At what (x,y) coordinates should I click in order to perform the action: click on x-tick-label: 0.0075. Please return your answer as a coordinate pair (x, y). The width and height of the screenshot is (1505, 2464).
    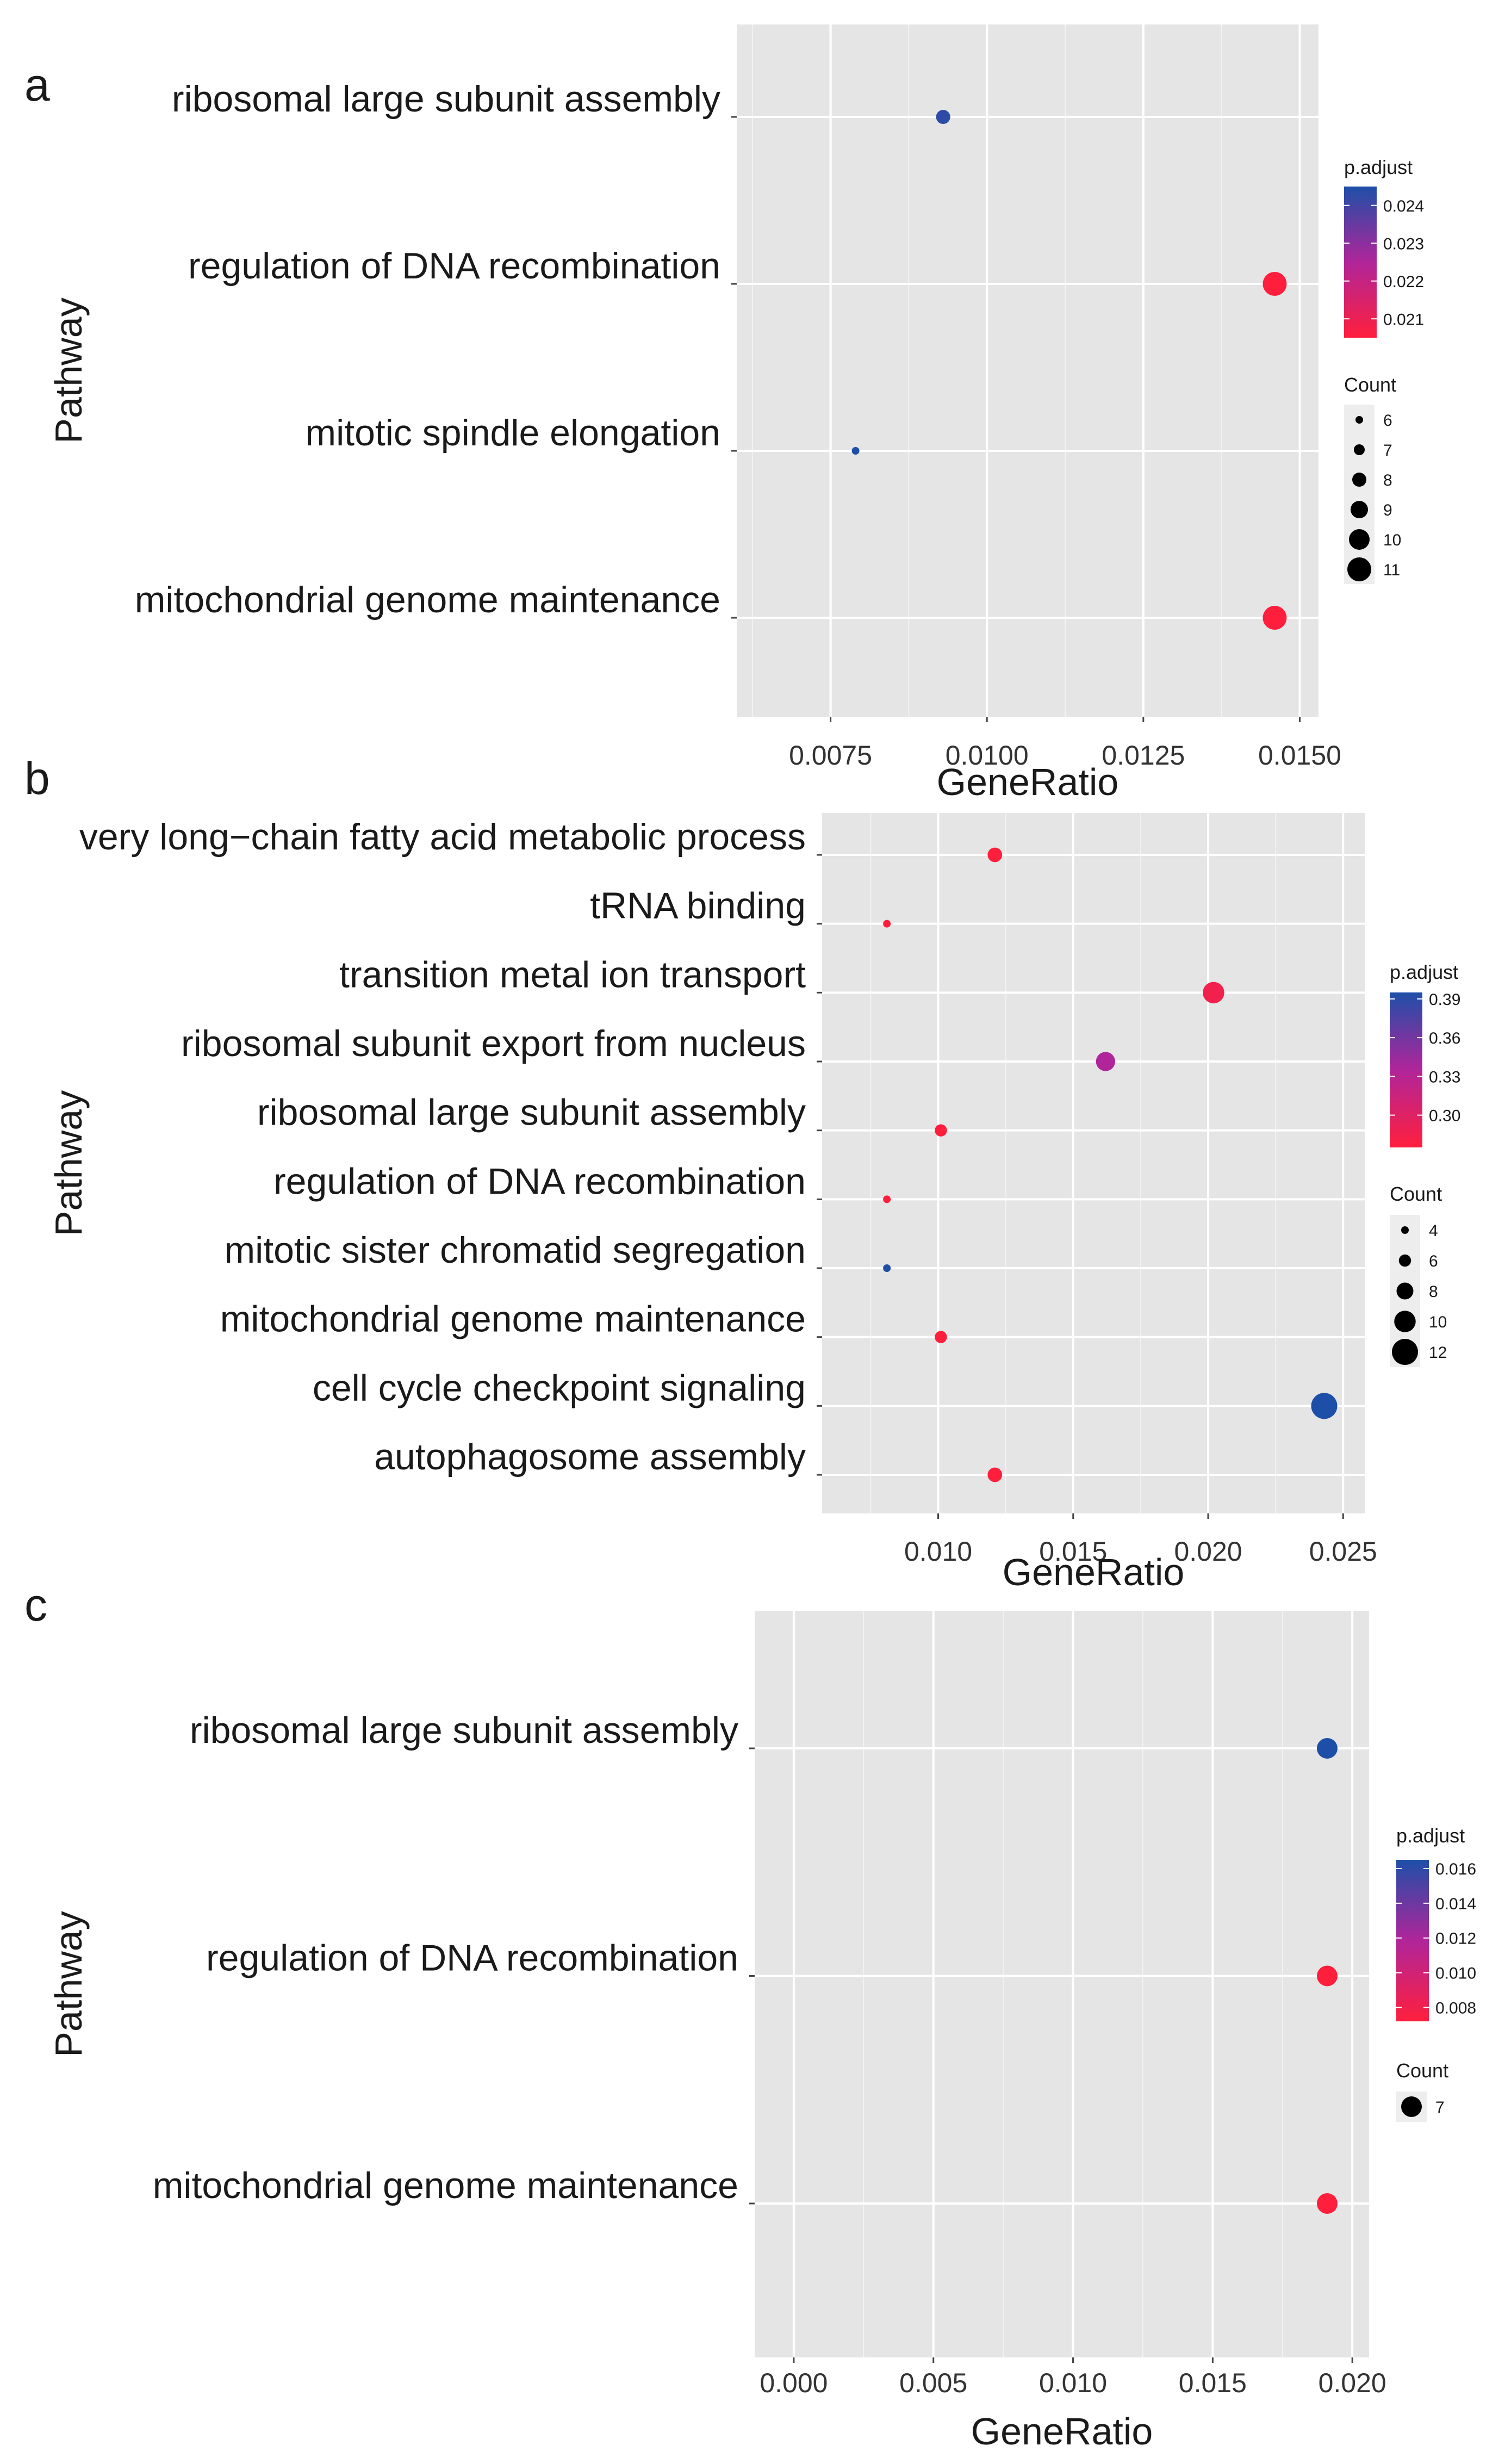
    Looking at the image, I should click on (830, 755).